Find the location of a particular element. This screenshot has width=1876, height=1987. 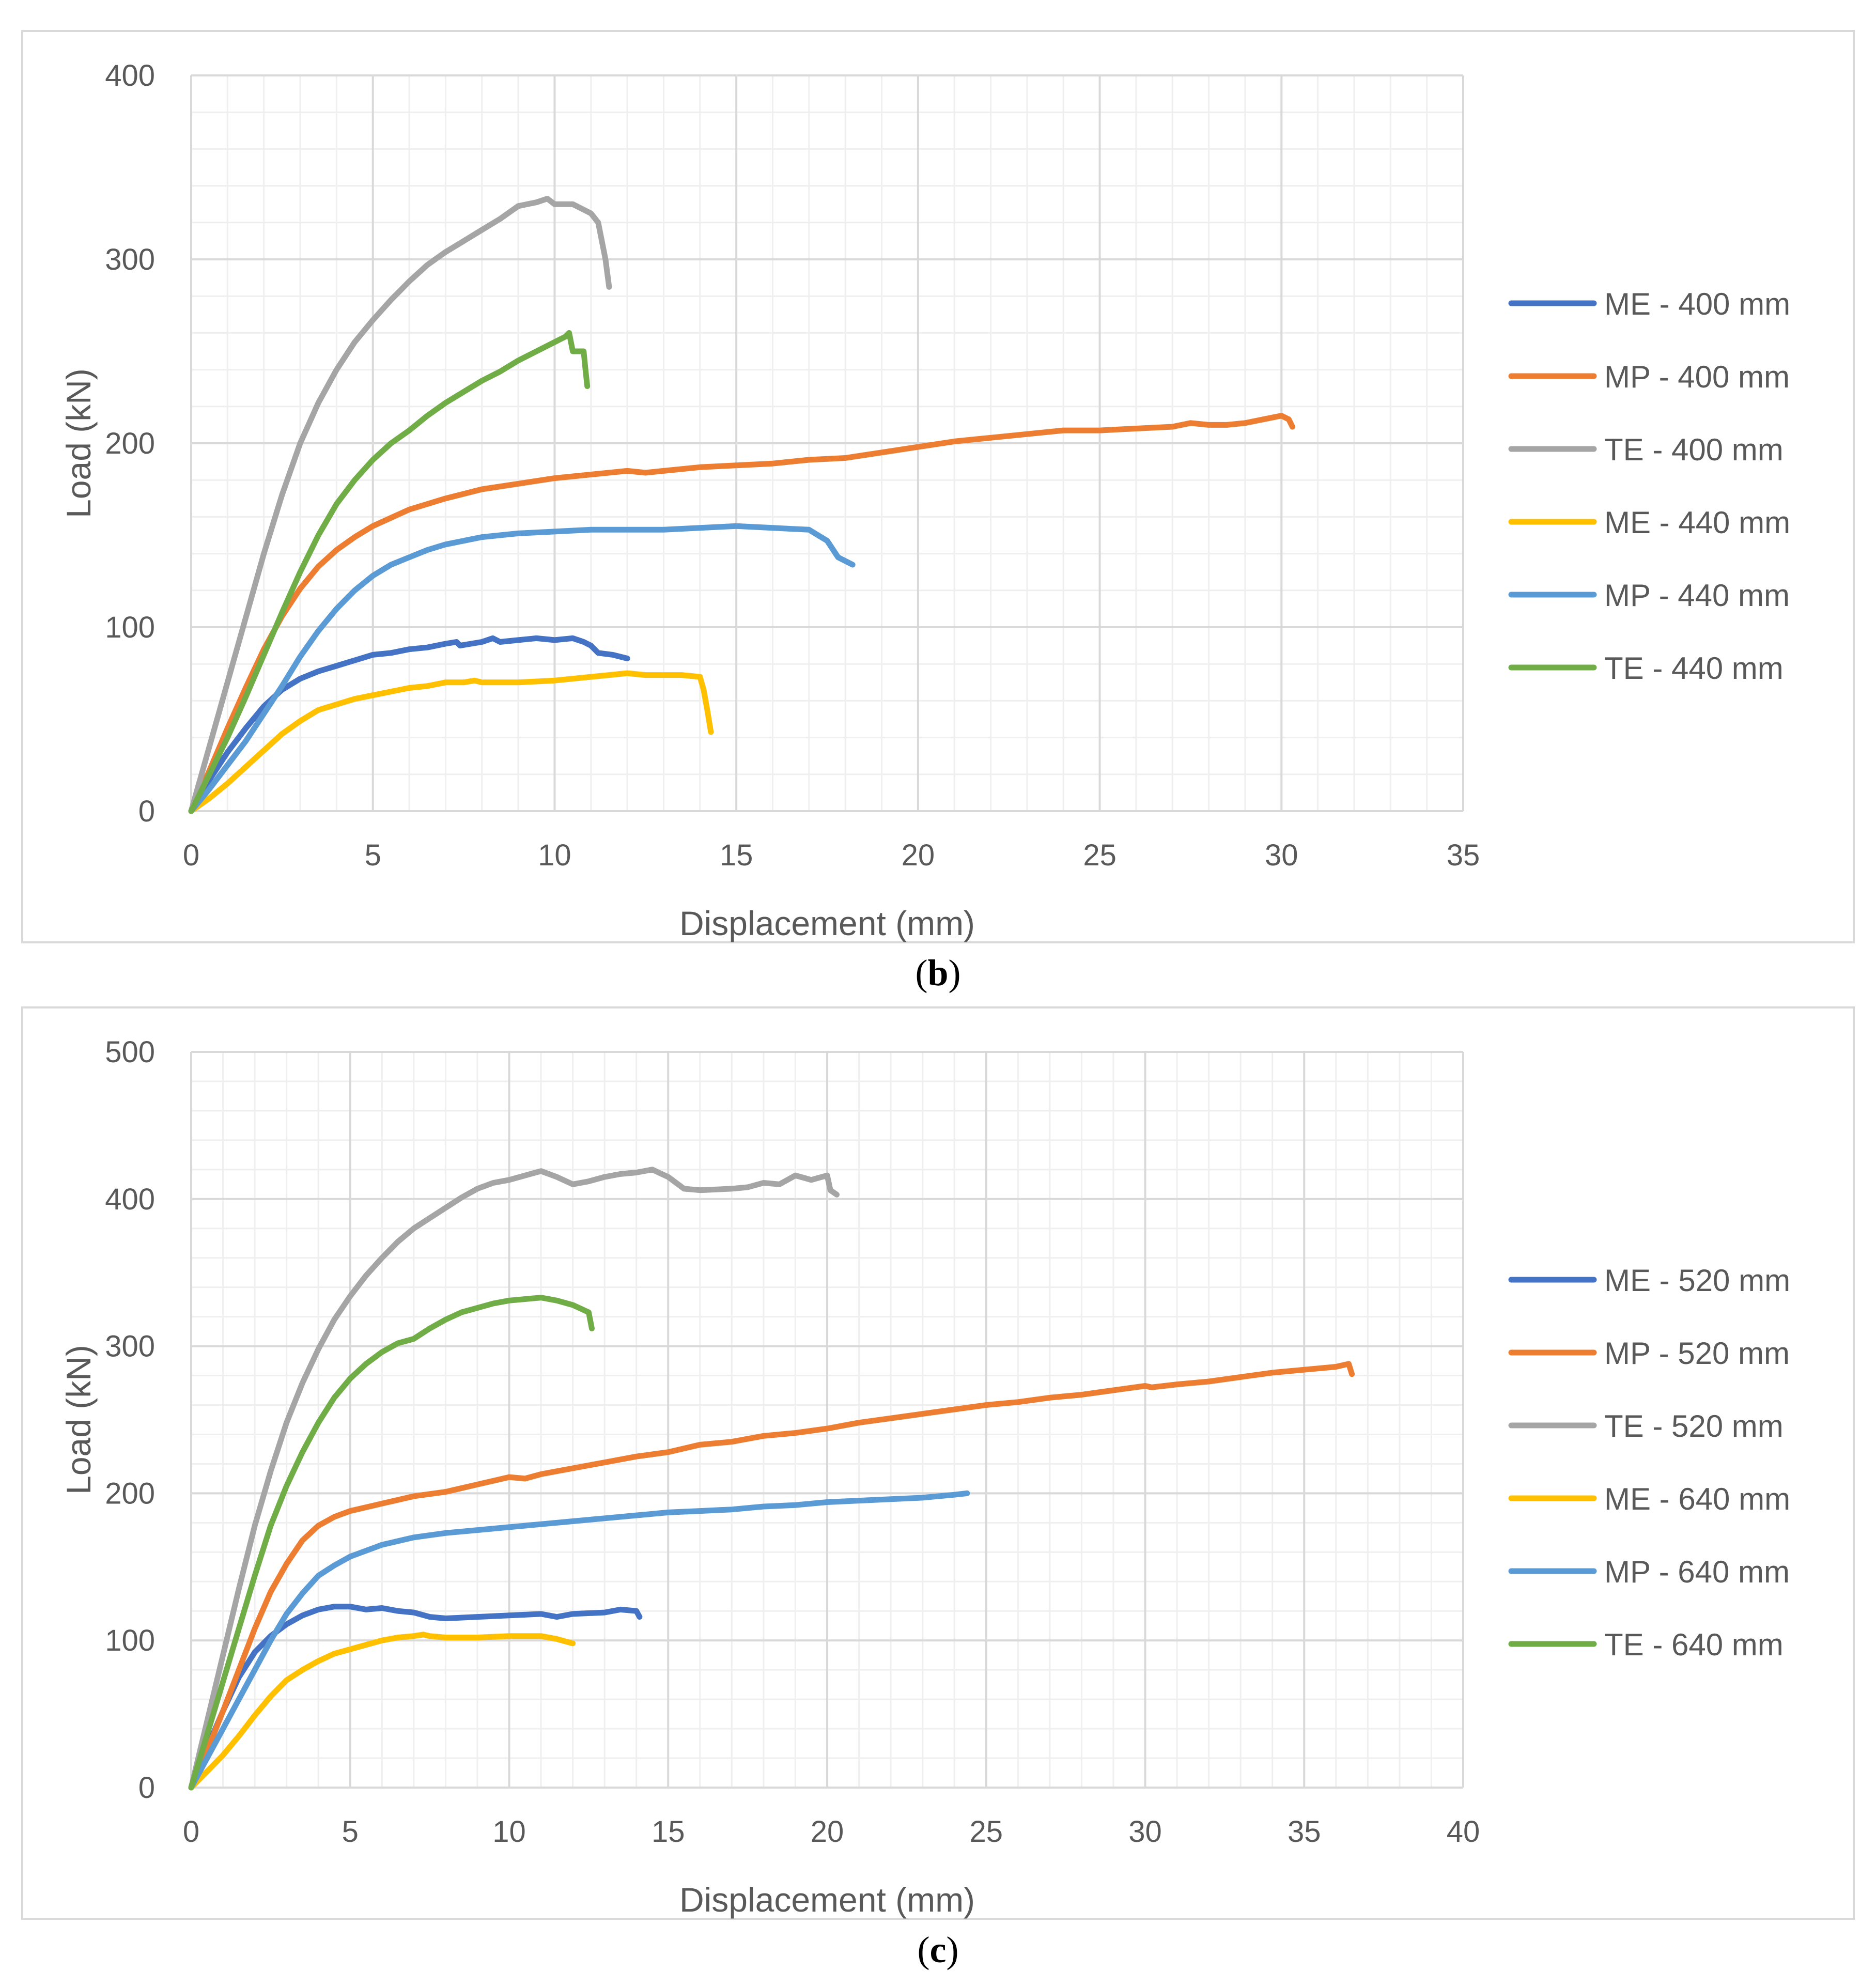

series-line-te-440-mm is located at coordinates (389, 572).